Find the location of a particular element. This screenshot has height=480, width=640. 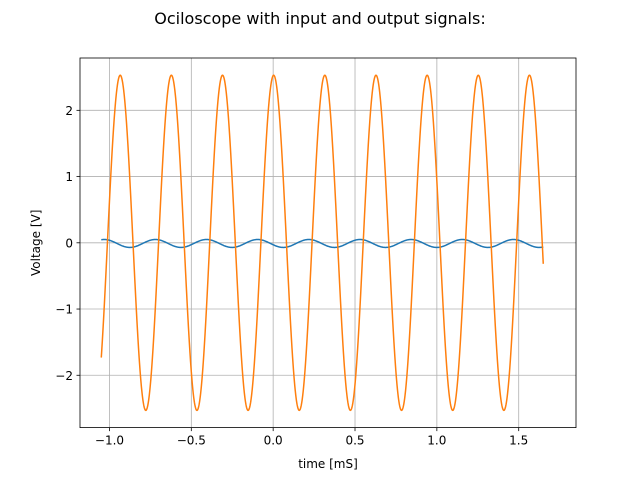

y-tick-label: 2 is located at coordinates (69, 111).